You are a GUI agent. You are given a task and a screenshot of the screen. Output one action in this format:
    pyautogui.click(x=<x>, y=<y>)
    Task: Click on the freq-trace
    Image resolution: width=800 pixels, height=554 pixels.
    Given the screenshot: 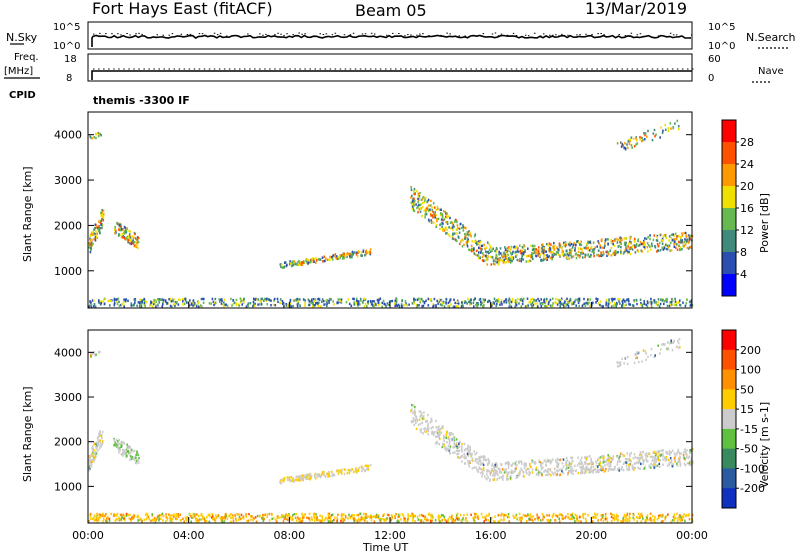 What is the action you would take?
    pyautogui.click(x=391, y=75)
    